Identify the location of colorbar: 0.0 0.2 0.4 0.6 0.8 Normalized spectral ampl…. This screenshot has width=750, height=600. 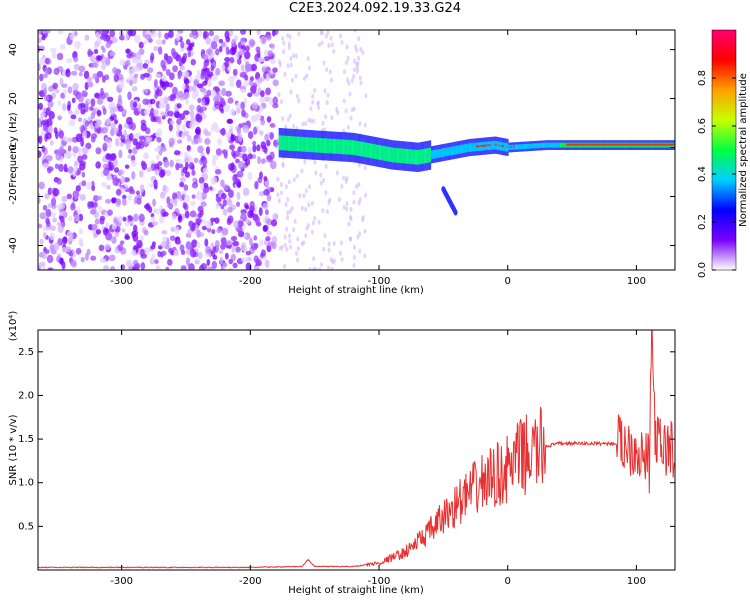
(723, 153).